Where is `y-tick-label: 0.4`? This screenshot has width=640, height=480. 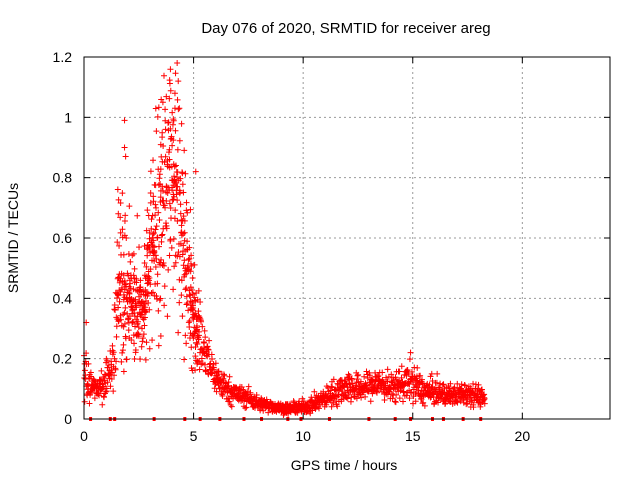
y-tick-label: 0.4 is located at coordinates (63, 298).